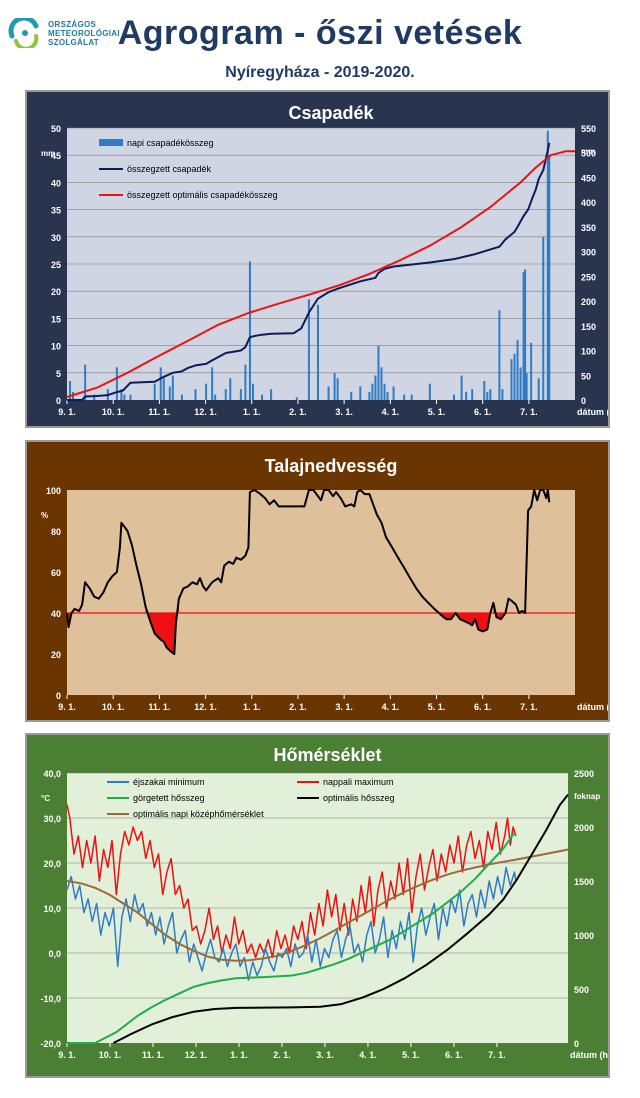  Describe the element at coordinates (53, 491) in the screenshot. I see `y-tick-label: 100` at that location.